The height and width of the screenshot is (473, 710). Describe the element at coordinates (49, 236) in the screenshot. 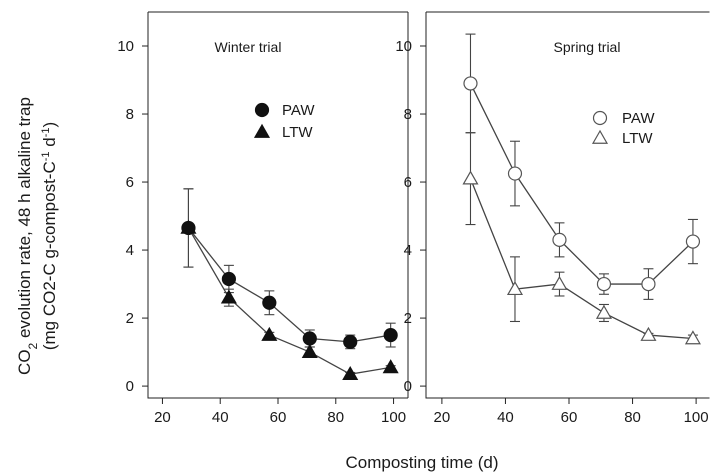

I see `y-axis-title-line2: (mg CO2-C g-compost-C-1 d-1)` at that location.